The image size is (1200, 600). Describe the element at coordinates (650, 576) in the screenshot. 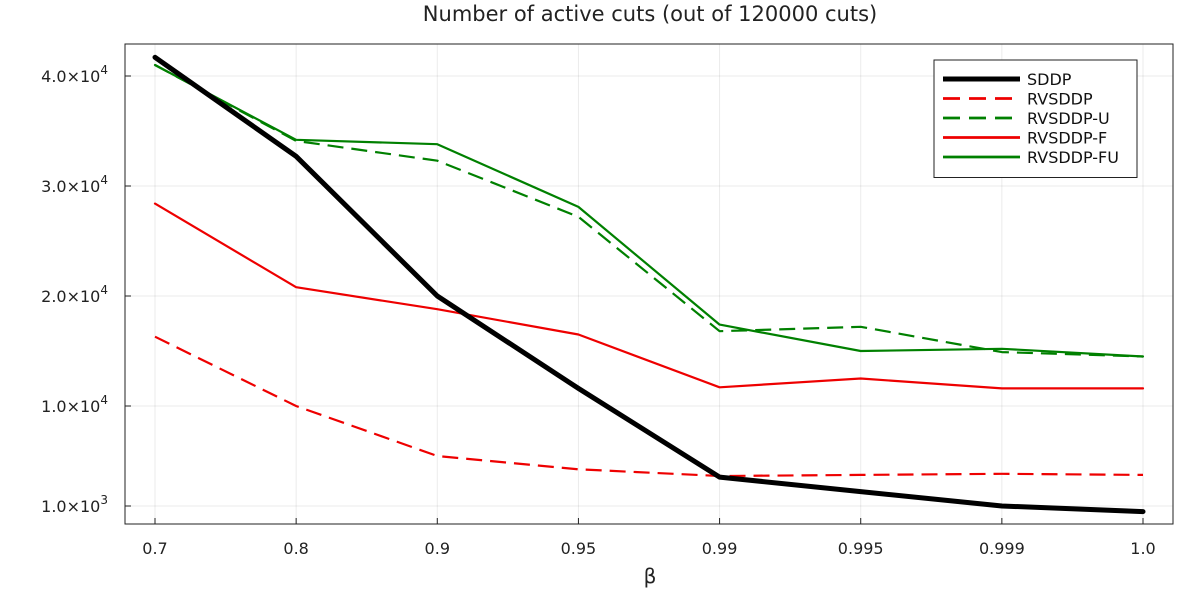

I see `x-axis-label: β` at that location.